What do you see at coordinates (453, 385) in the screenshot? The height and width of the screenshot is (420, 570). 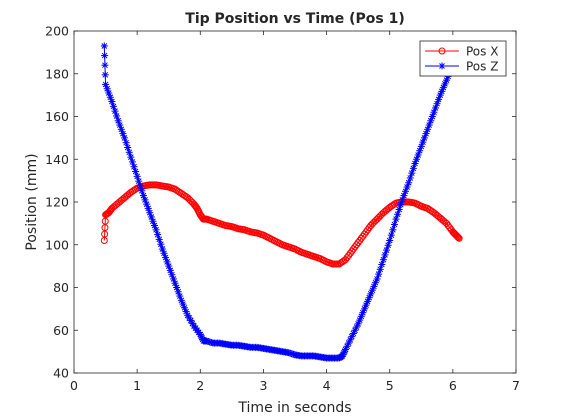 I see `x-tick-label: 6` at bounding box center [453, 385].